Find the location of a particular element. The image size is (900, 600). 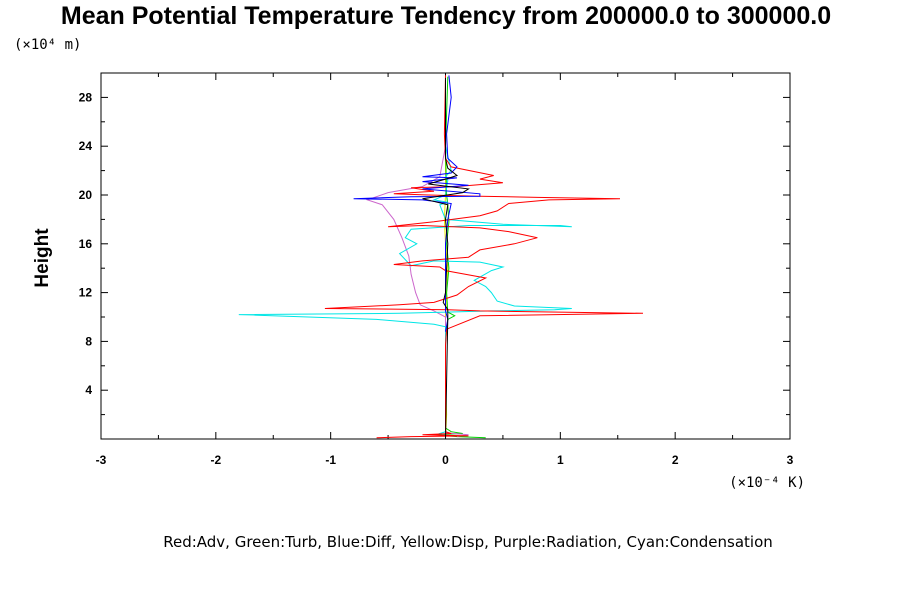

y-tick-label: 12 is located at coordinates (86, 293).